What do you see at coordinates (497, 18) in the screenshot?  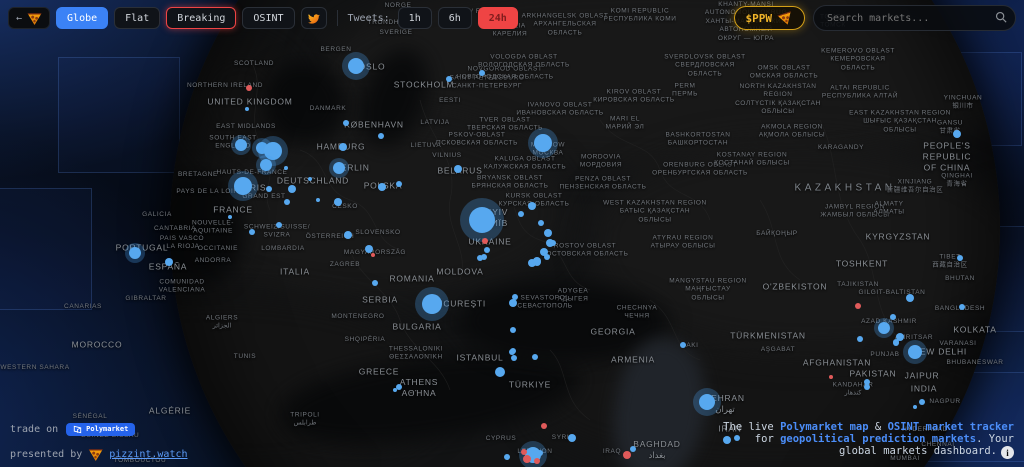 I see `tweet-range-24h: 24h` at bounding box center [497, 18].